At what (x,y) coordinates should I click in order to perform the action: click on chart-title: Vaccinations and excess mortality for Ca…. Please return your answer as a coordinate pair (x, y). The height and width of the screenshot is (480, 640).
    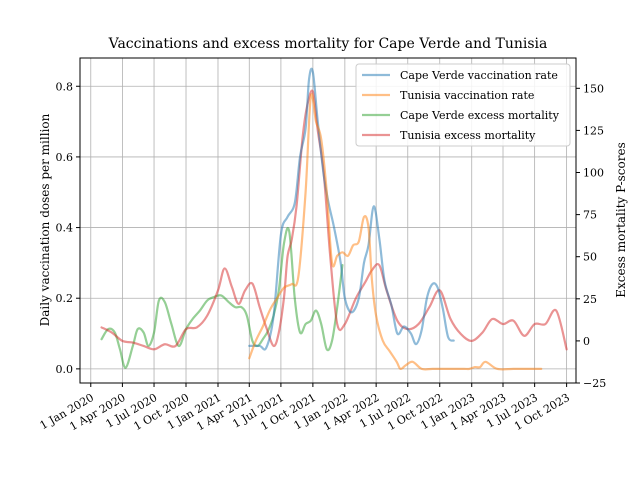
    Looking at the image, I should click on (328, 44).